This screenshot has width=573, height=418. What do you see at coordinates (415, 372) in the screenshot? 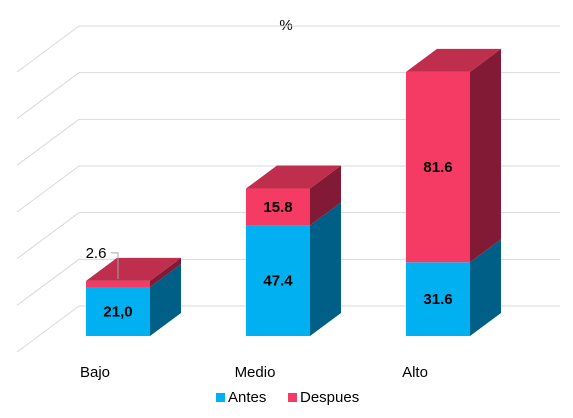
I see `category-label: Alto` at bounding box center [415, 372].